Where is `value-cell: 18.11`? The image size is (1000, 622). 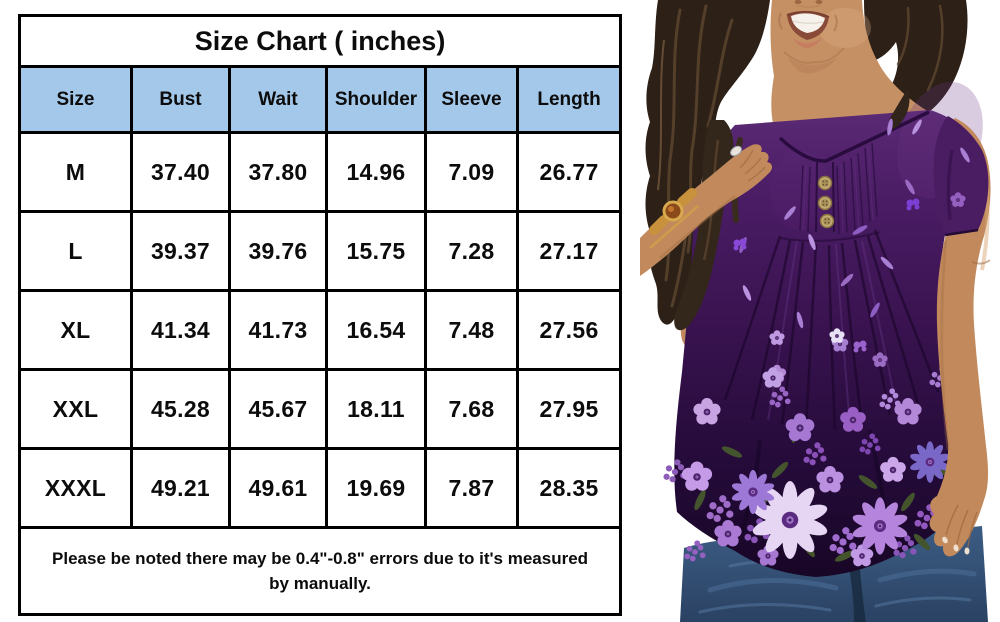
value-cell: 18.11 is located at coordinates (376, 409).